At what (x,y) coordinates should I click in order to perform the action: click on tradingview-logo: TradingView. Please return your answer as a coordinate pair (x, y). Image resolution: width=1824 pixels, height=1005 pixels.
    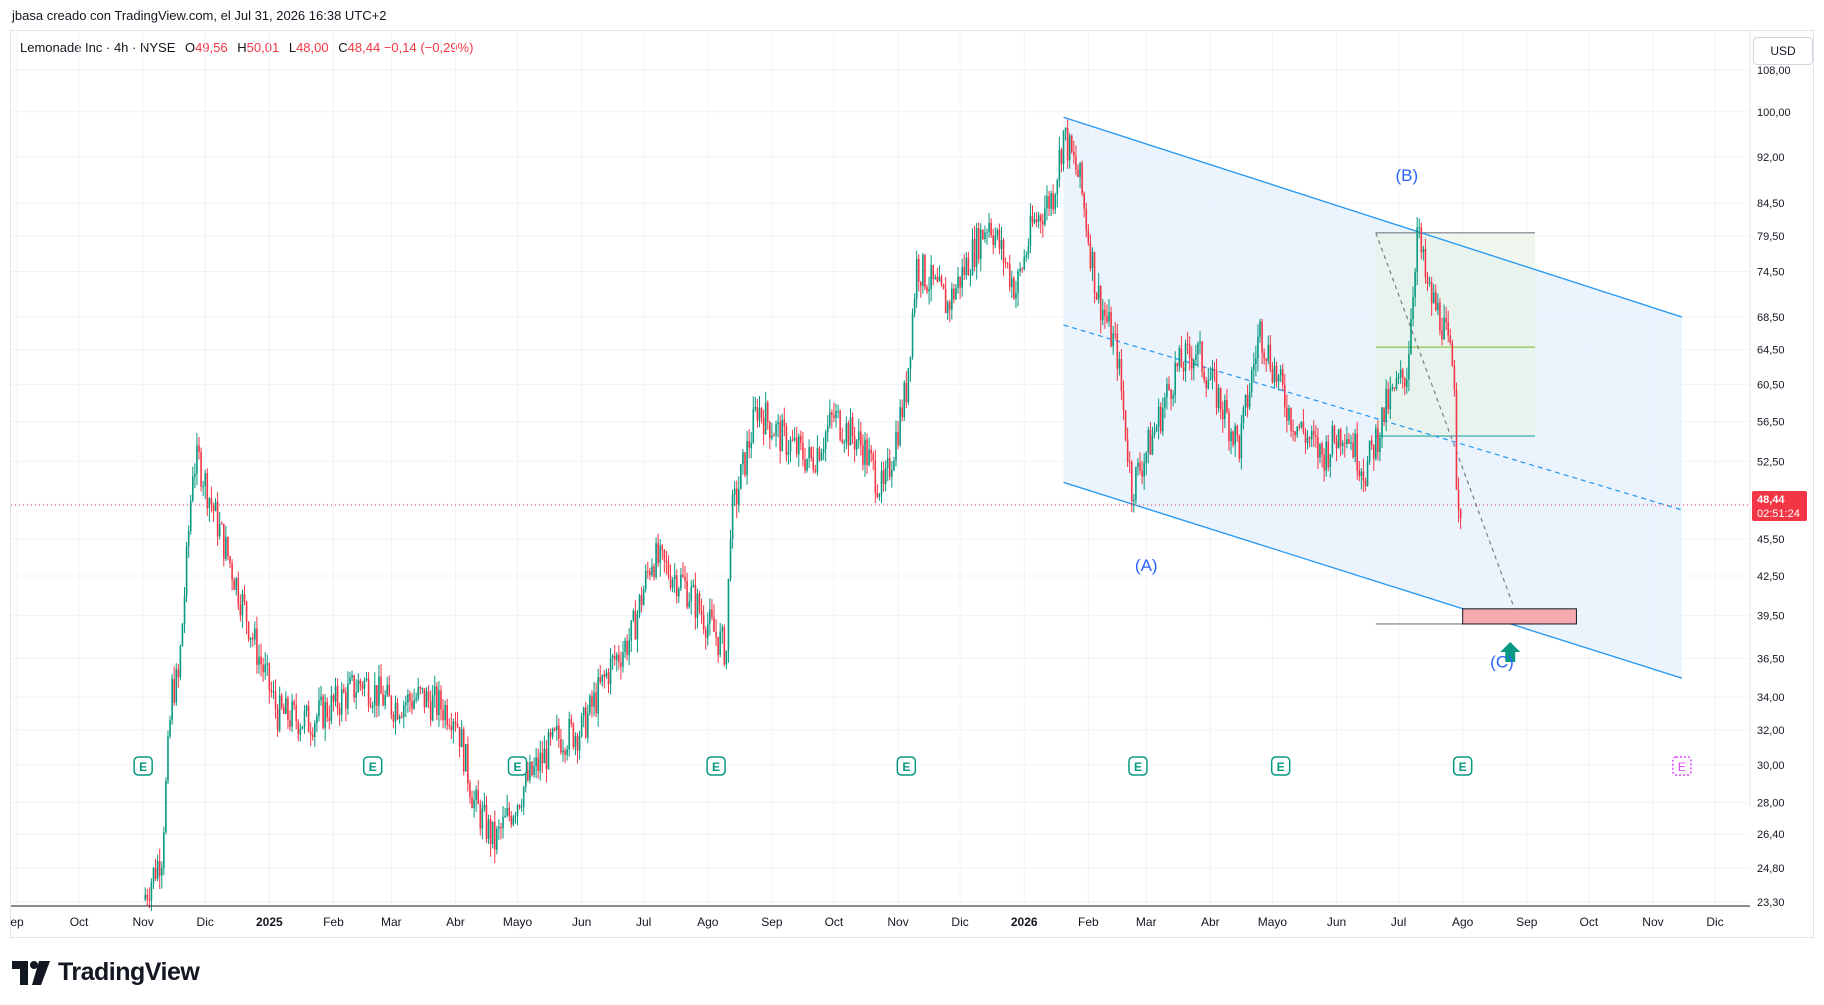
    Looking at the image, I should click on (106, 972).